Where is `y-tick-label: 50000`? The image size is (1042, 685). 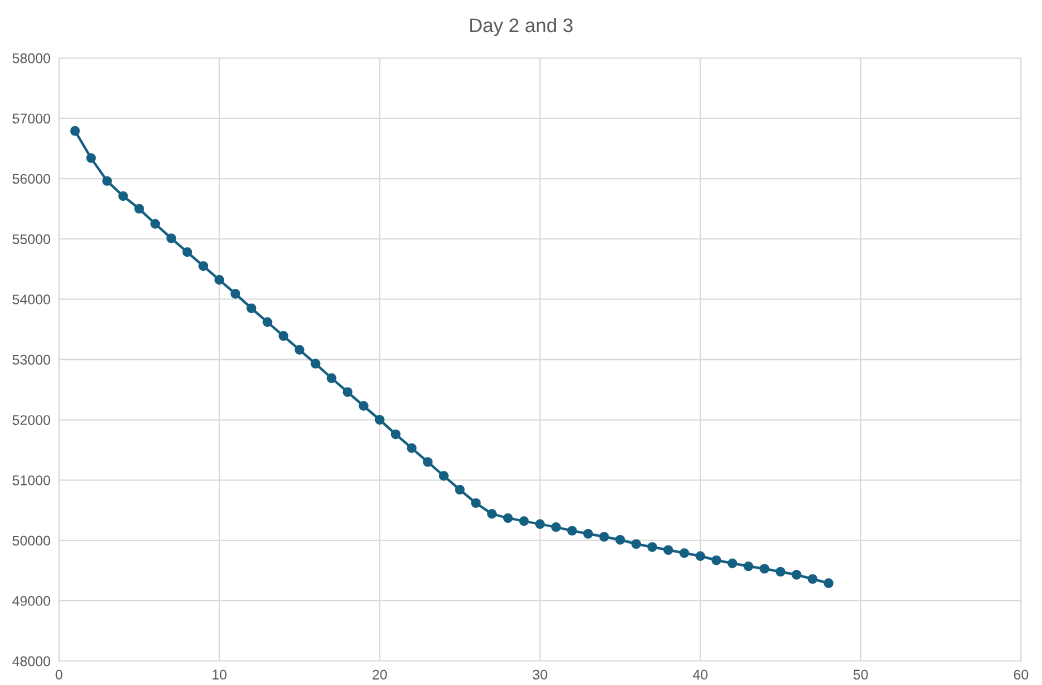
y-tick-label: 50000 is located at coordinates (31, 540).